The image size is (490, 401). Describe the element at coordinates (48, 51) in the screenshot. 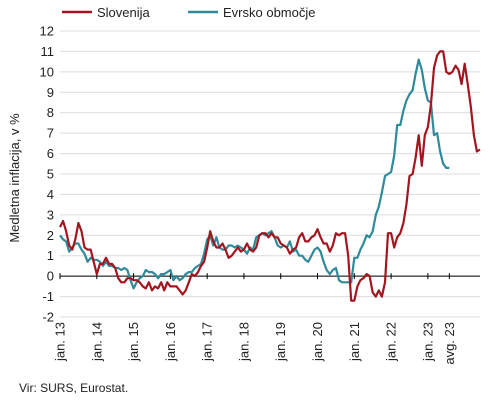

I see `y-tick-label: 11` at that location.